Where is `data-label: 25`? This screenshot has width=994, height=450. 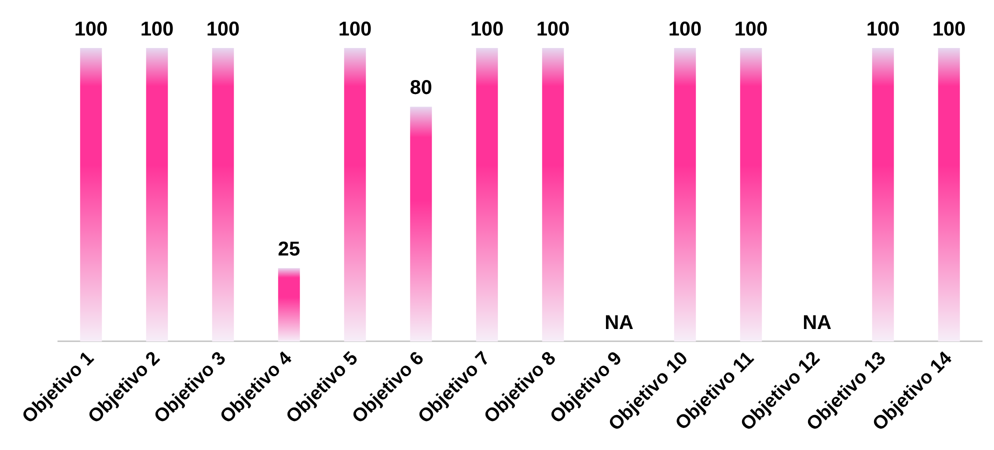
data-label: 25 is located at coordinates (289, 249).